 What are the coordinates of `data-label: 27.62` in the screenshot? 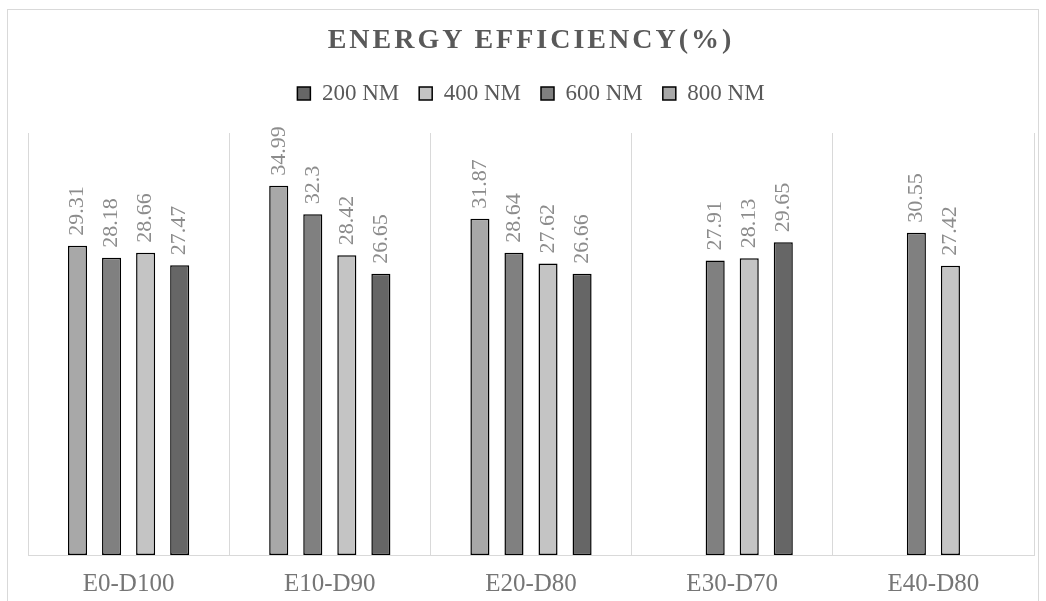 It's located at (546, 229).